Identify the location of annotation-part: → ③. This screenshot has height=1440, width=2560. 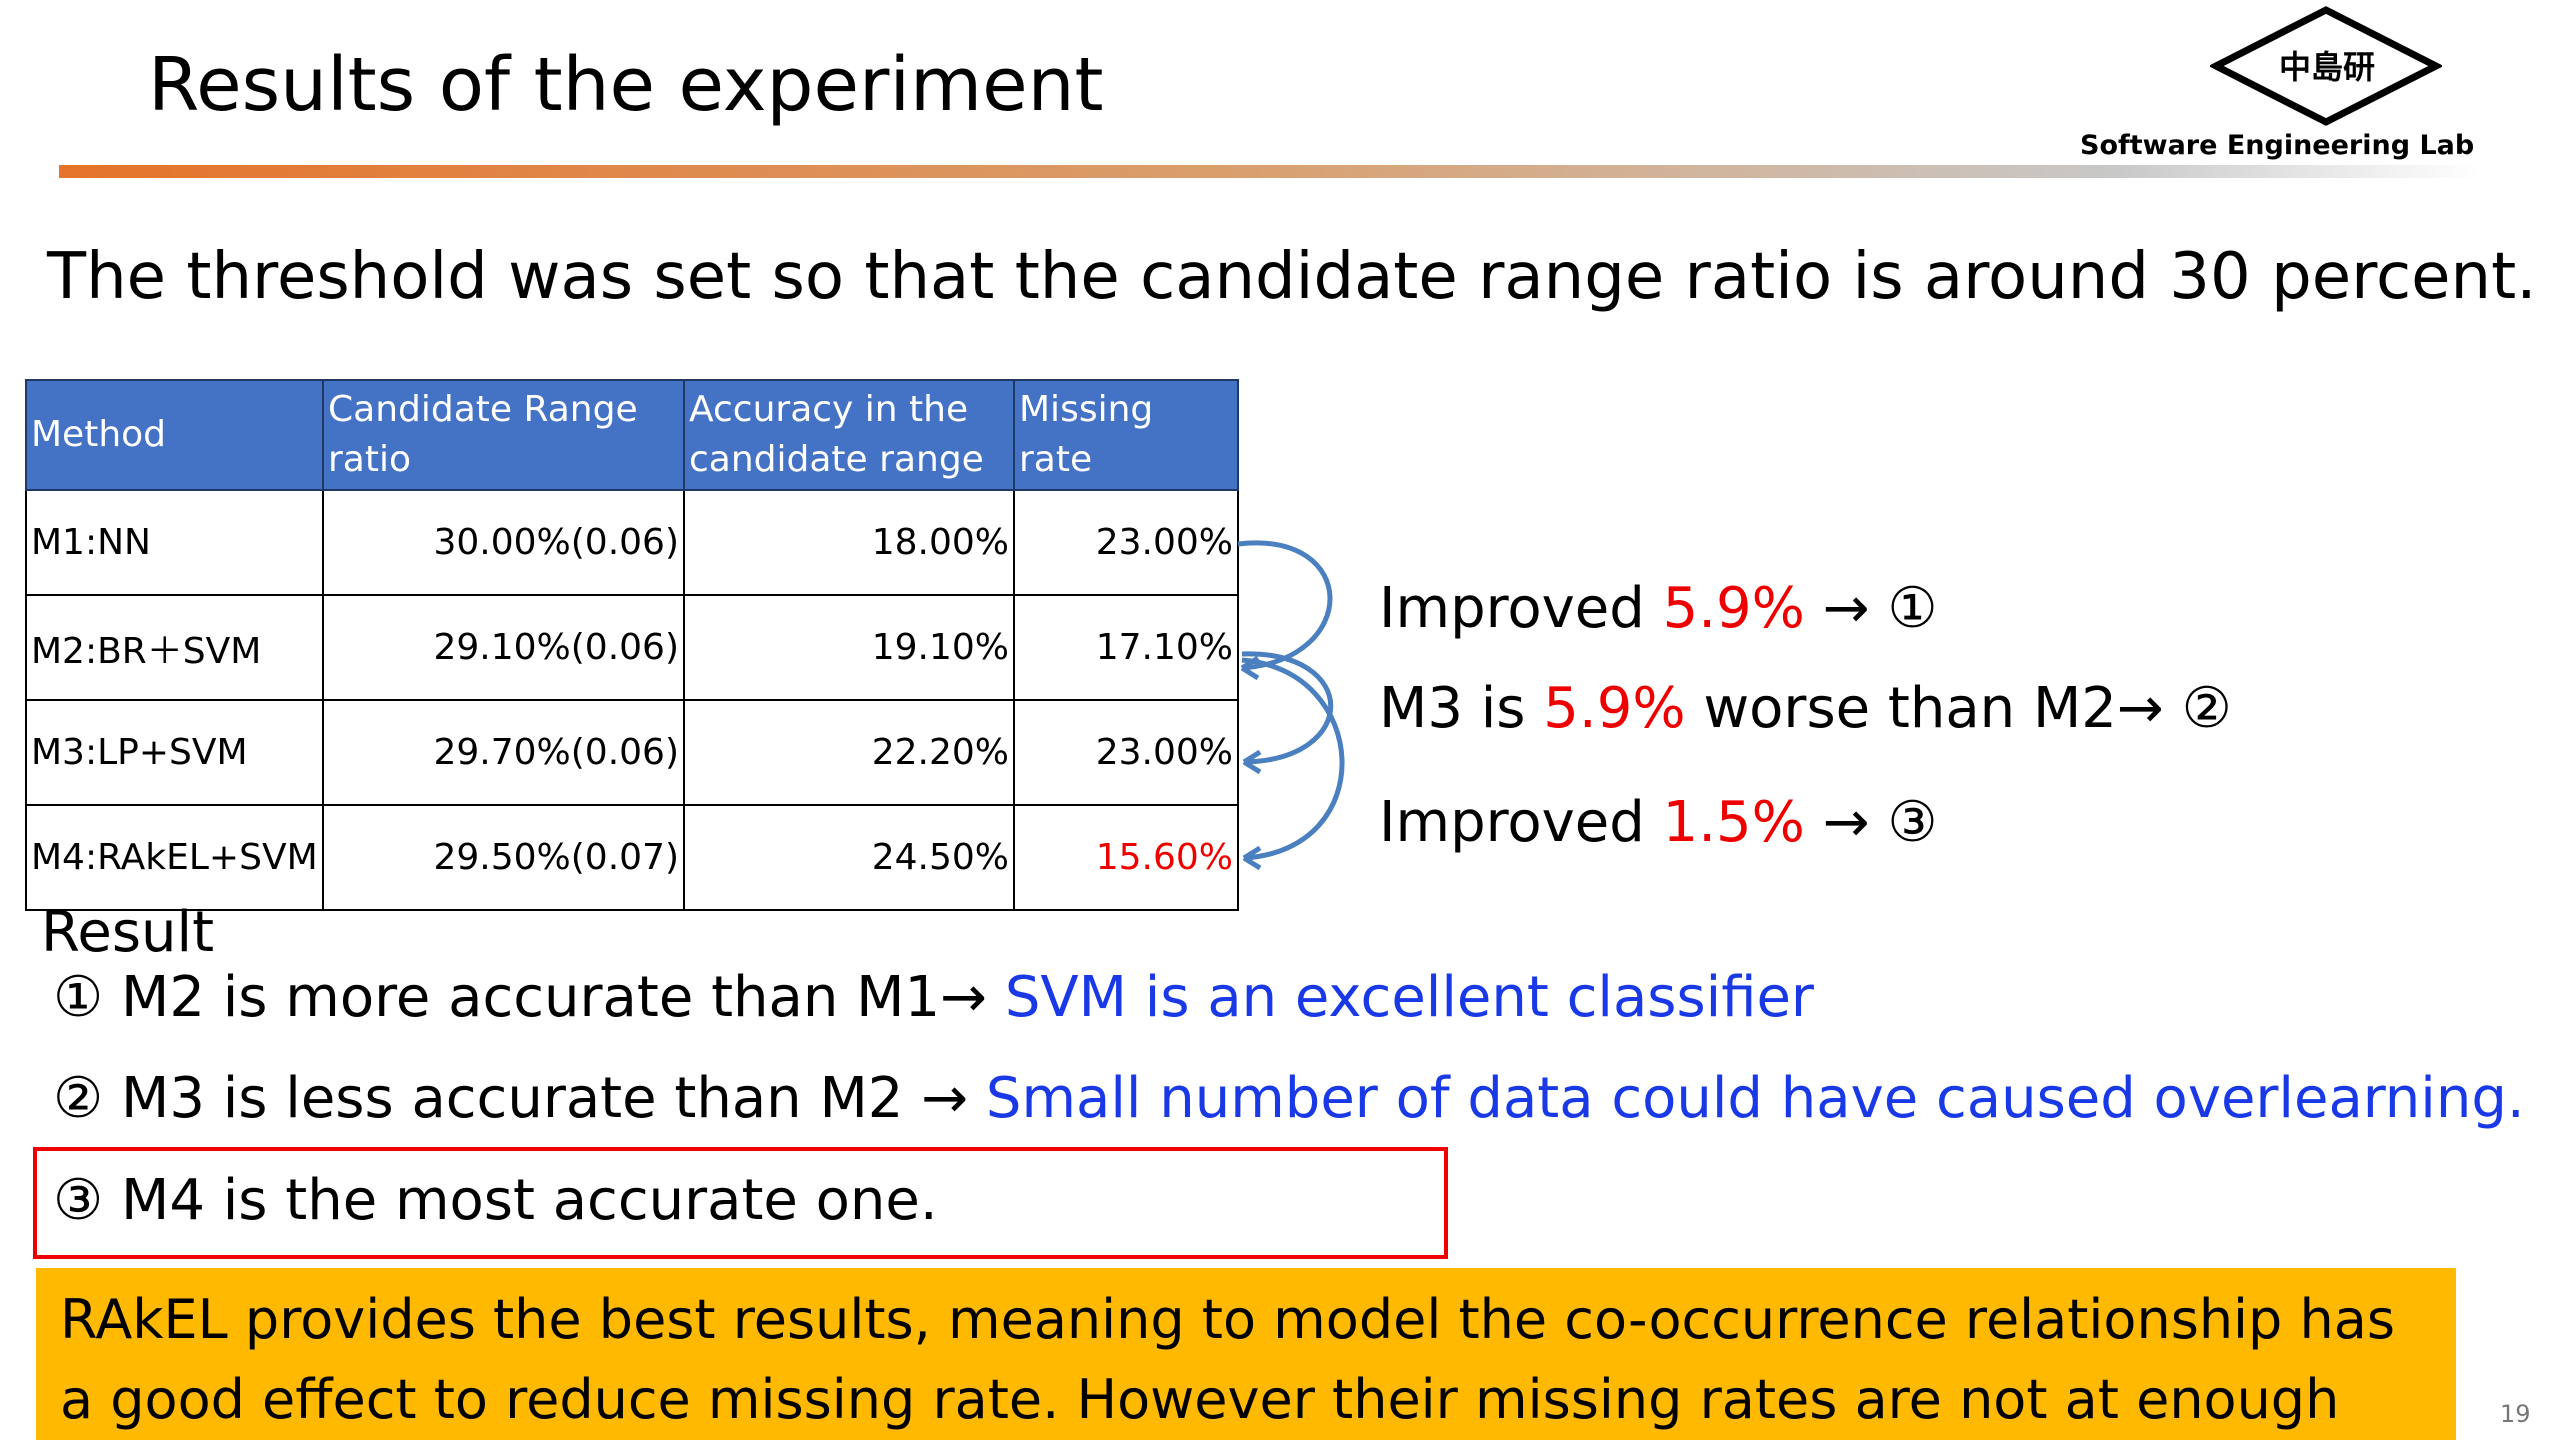
(1871, 822).